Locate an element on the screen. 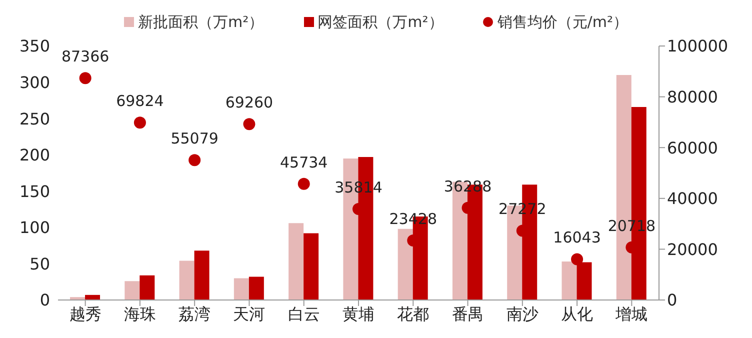  y-tick-label: 150 is located at coordinates (34, 191).